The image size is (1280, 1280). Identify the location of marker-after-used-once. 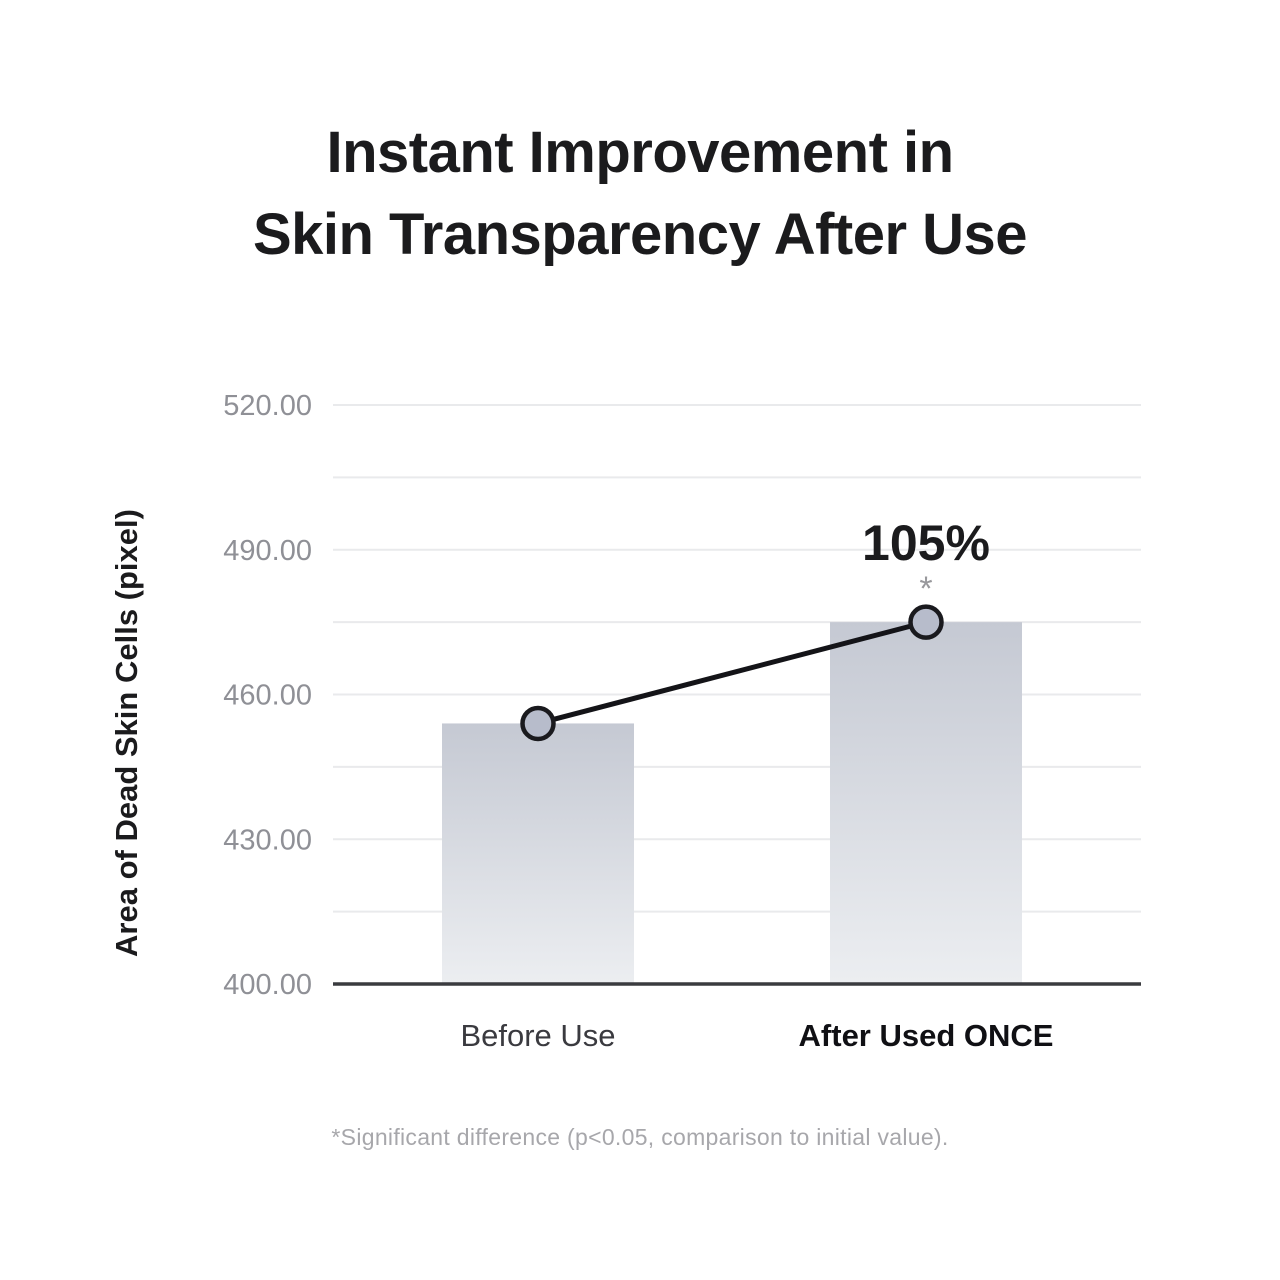
(926, 622).